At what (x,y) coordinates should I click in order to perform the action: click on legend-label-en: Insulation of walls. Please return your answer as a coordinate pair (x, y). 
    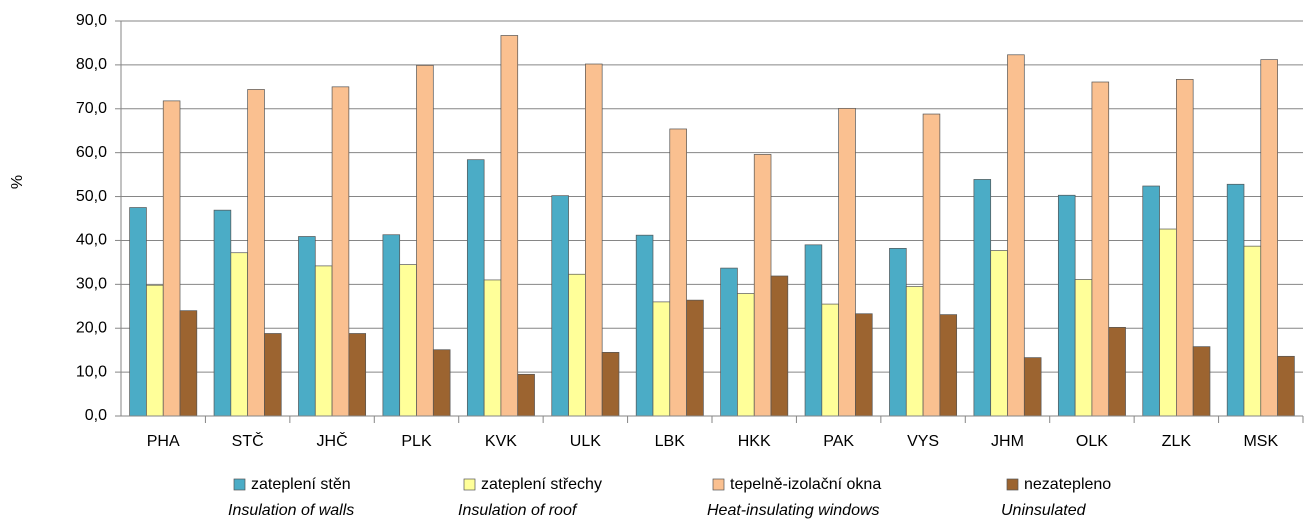
    Looking at the image, I should click on (291, 510).